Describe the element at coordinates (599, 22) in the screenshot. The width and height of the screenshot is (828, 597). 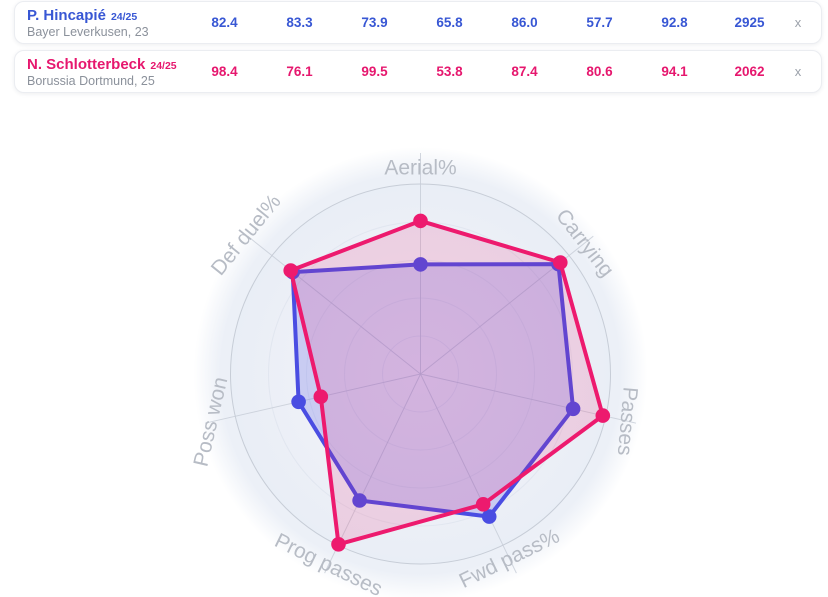
I see `stat-aerial: 57.7` at that location.